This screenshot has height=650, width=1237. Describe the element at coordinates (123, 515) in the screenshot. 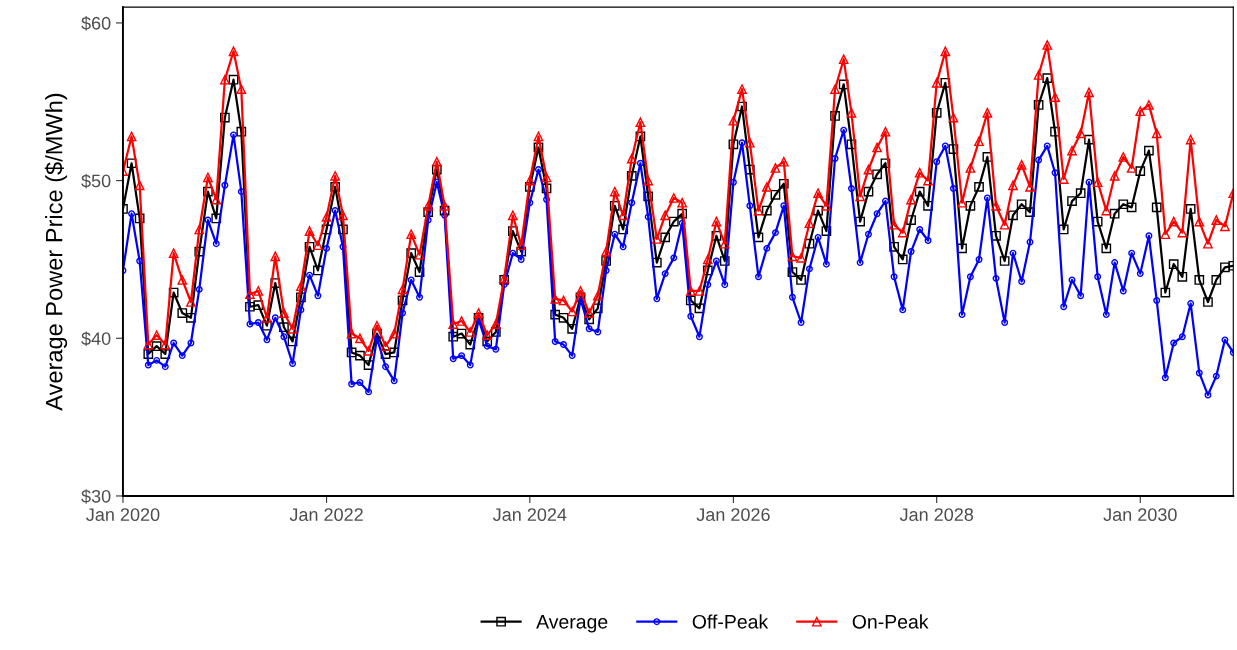

I see `x-tick-label: Jan 2020` at that location.